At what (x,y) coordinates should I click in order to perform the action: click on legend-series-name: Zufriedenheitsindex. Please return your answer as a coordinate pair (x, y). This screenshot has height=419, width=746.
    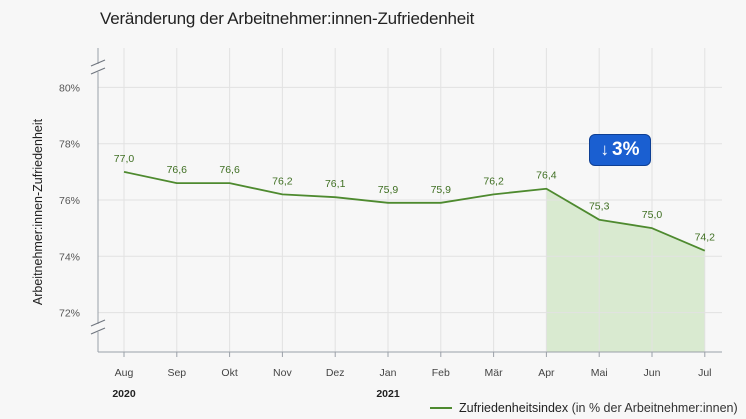
    Looking at the image, I should click on (514, 408).